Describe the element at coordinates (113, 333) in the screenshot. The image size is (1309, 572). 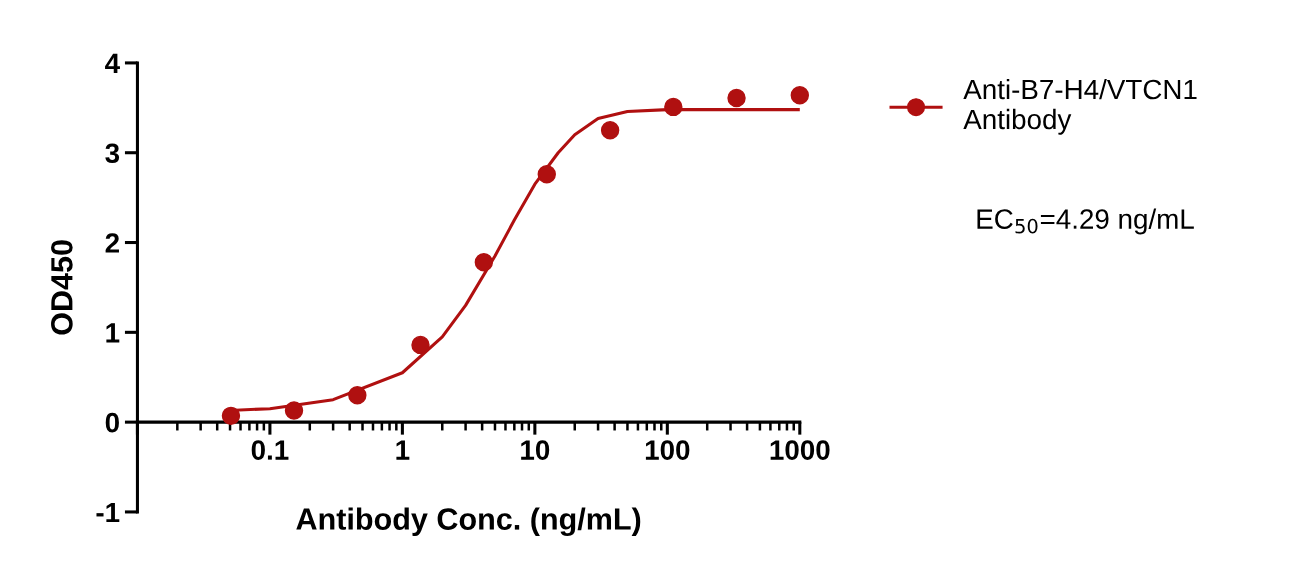
I see `y-tick-label: 1` at that location.